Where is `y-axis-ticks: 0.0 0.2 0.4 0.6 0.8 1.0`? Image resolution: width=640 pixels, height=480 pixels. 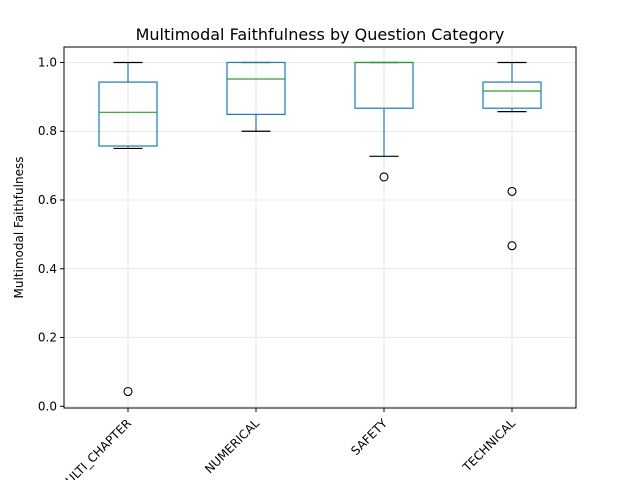 y-axis-ticks: 0.0 0.2 0.4 0.6 0.8 1.0 is located at coordinates (51, 234).